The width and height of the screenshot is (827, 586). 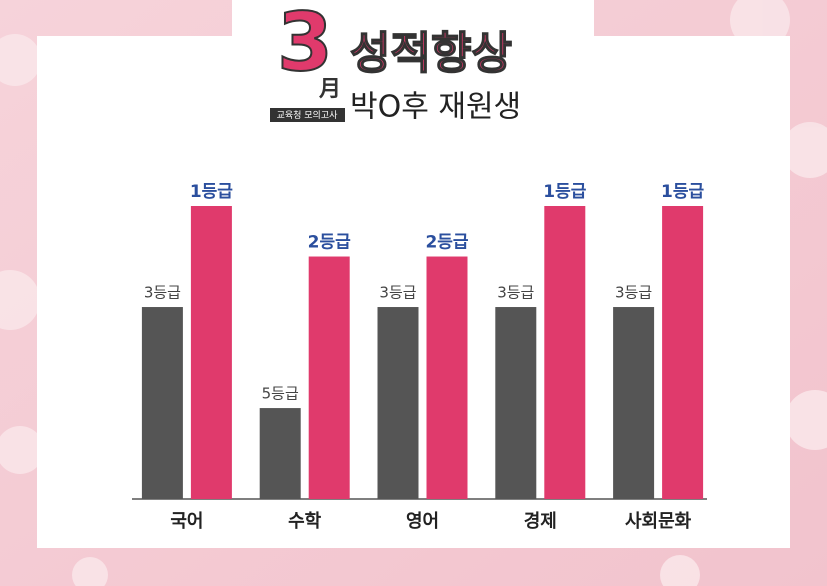 I want to click on badge-label-box, so click(x=307, y=115).